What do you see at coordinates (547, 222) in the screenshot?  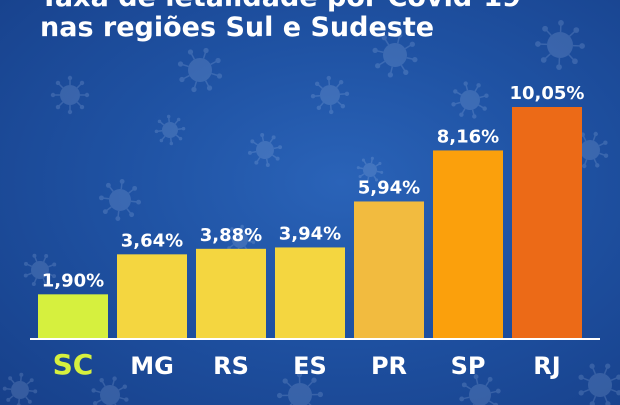 I see `bar-rj` at bounding box center [547, 222].